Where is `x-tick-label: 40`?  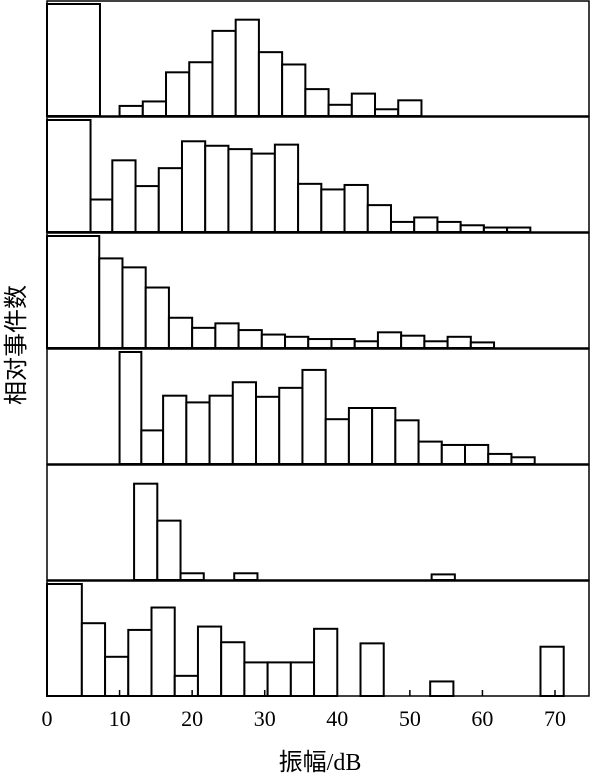
x-tick-label: 40 is located at coordinates (337, 718).